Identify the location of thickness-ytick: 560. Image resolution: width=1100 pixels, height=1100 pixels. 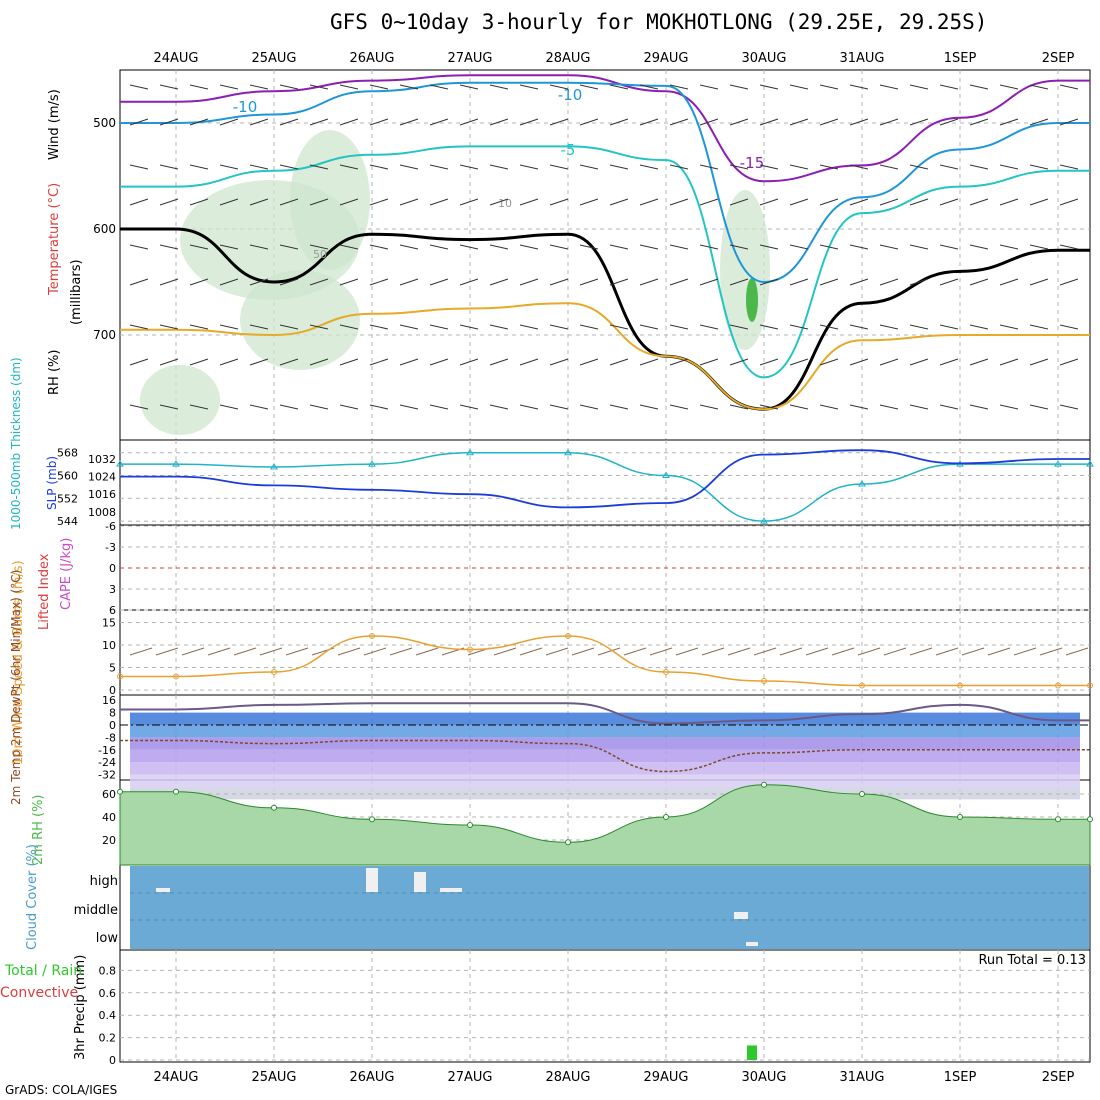
(67, 476).